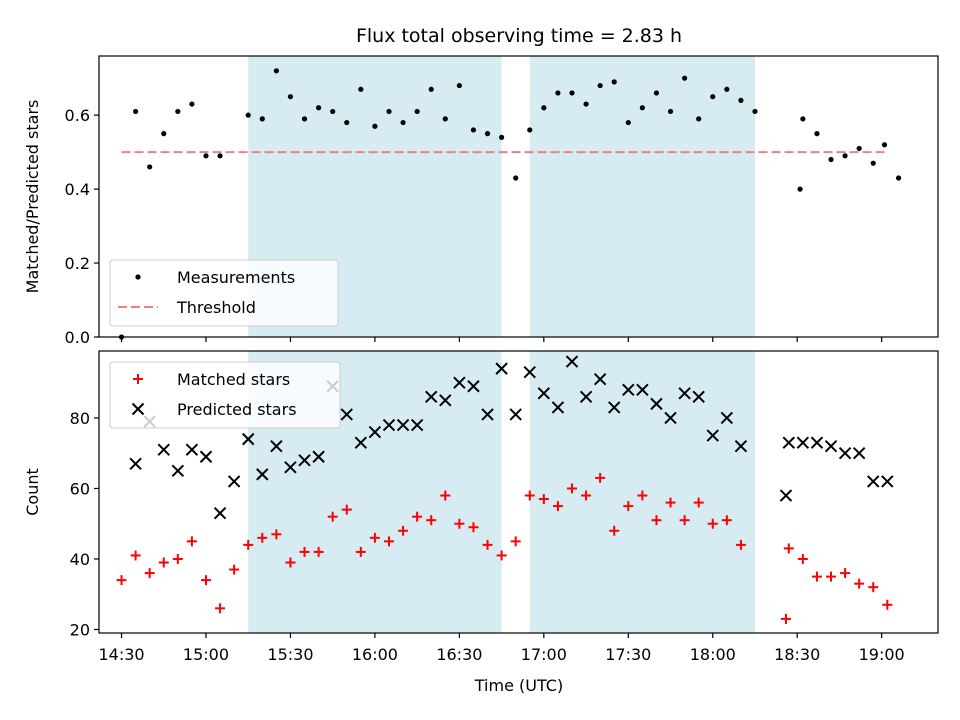 This screenshot has height=720, width=960. What do you see at coordinates (642, 196) in the screenshot?
I see `highlight-span` at bounding box center [642, 196].